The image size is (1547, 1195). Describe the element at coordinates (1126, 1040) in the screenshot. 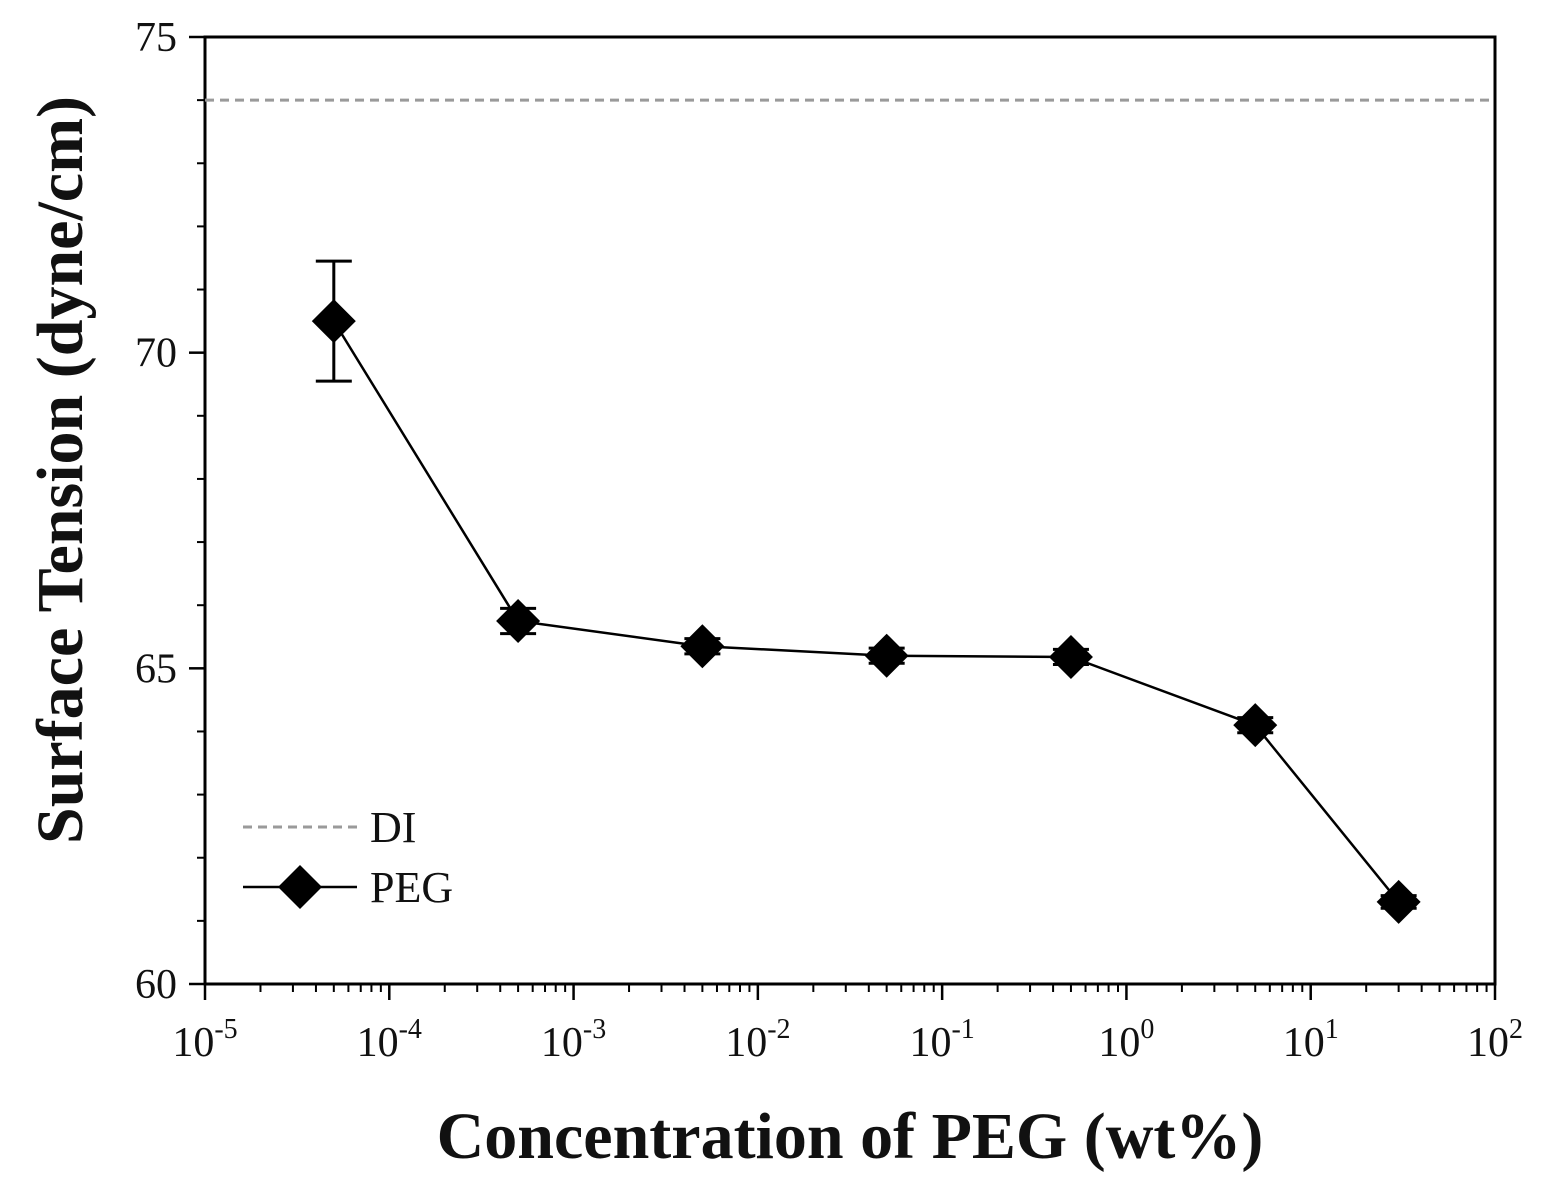

I see `x-tick-label: 10⁰` at that location.